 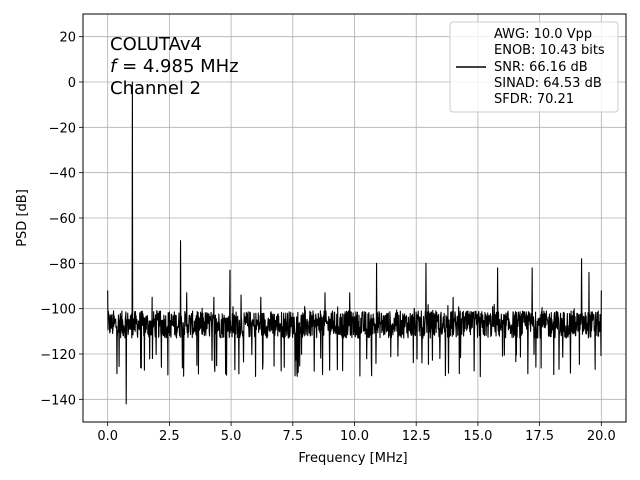 I want to click on y-tick-label: −80, so click(x=62, y=264).